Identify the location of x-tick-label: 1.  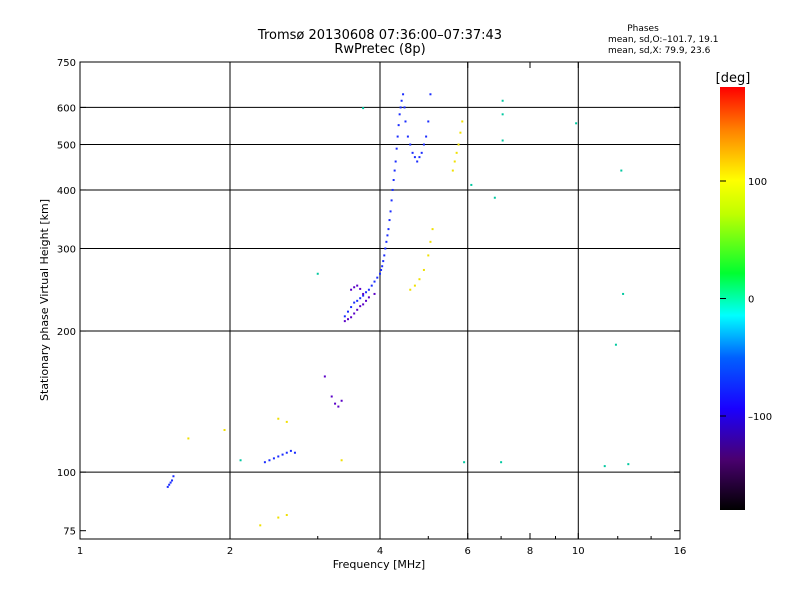
(80, 551).